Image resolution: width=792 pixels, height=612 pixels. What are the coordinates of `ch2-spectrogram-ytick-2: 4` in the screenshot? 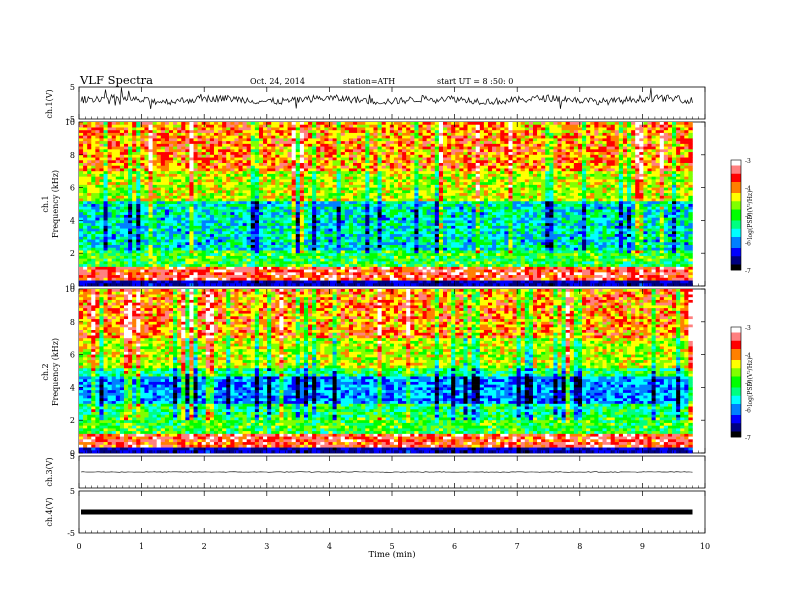 It's located at (72, 387).